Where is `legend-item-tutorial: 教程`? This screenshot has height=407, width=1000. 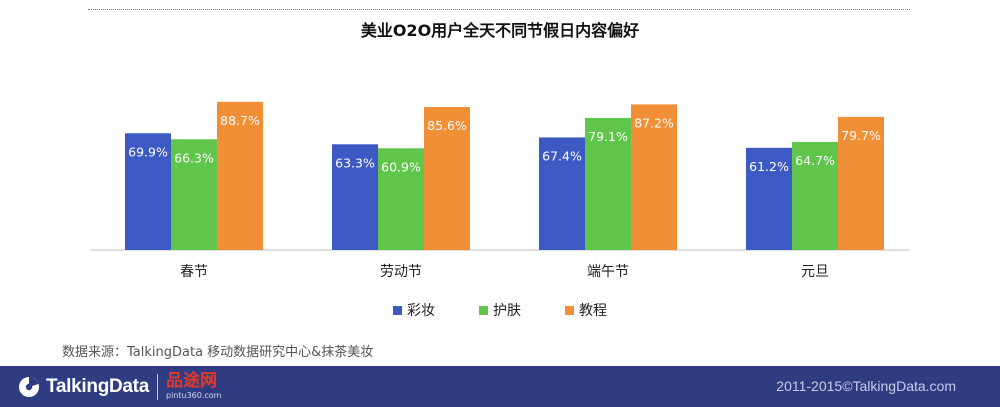
legend-item-tutorial: 教程 is located at coordinates (586, 310).